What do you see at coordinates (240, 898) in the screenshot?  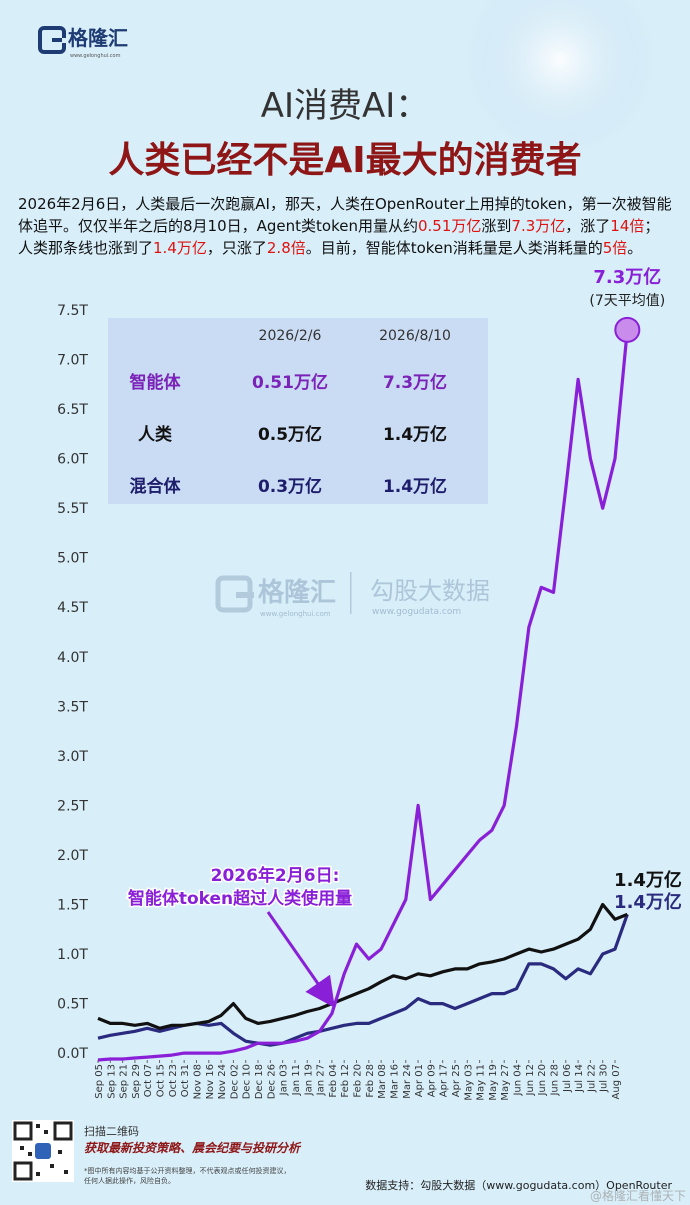 I see `callout: 智能体token超过人类使用量` at bounding box center [240, 898].